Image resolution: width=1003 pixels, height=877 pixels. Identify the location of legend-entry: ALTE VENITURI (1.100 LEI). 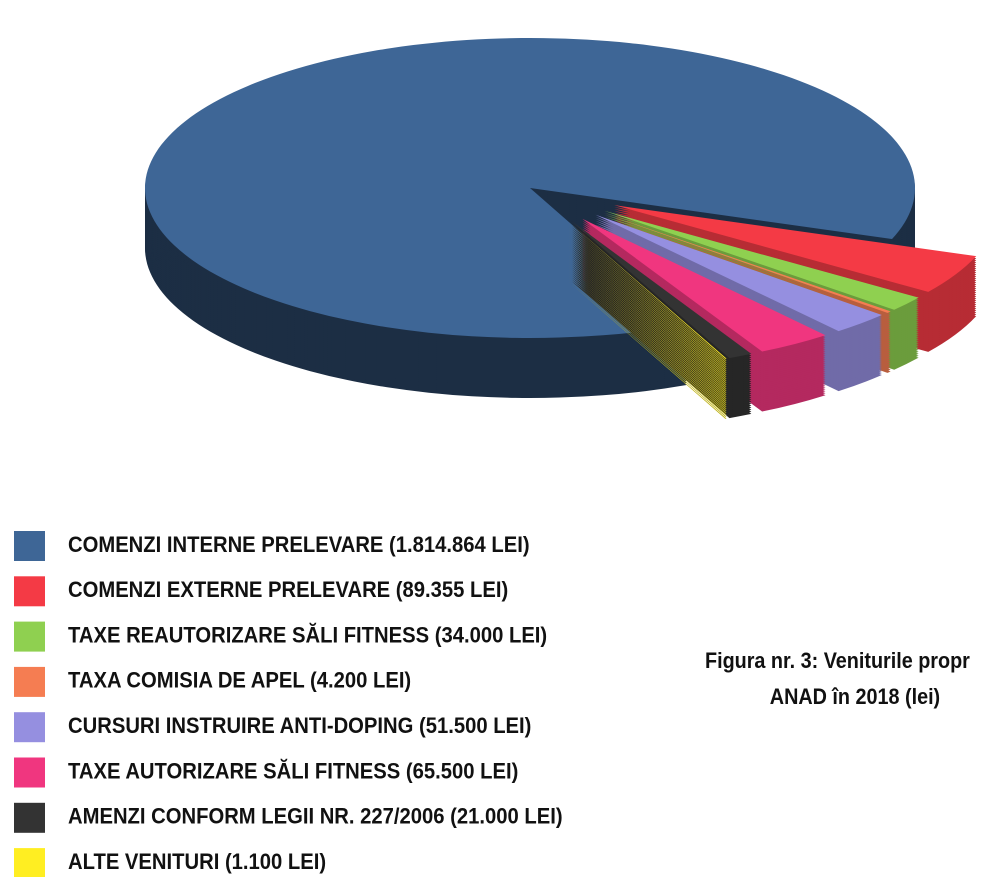
(197, 862).